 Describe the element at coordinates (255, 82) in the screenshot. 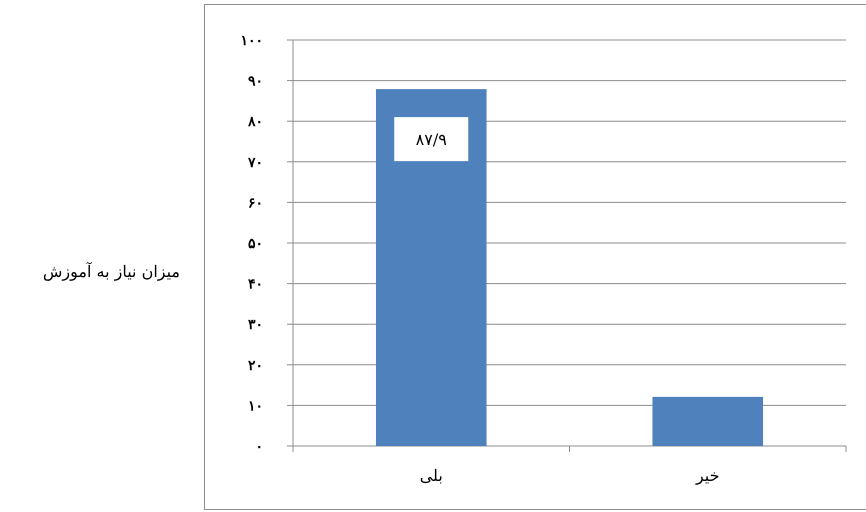

I see `y-tick-label: ۹۰` at that location.